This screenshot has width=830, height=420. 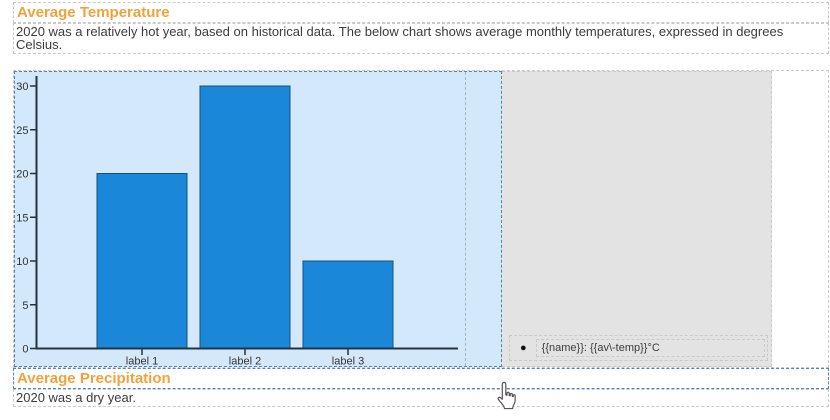 What do you see at coordinates (650, 348) in the screenshot?
I see `legend-item-template-text: {{name}}: {{av\-temp}}°C` at bounding box center [650, 348].